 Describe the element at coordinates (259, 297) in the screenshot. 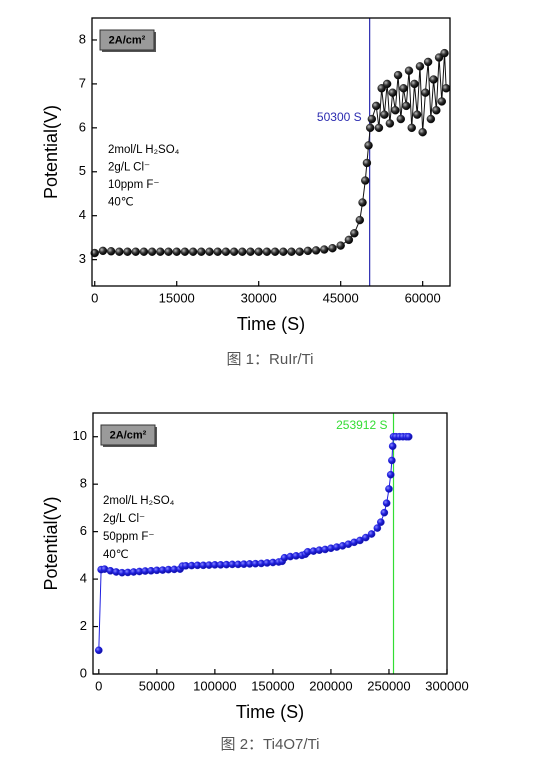

I see `x-tick-label: 30000` at that location.